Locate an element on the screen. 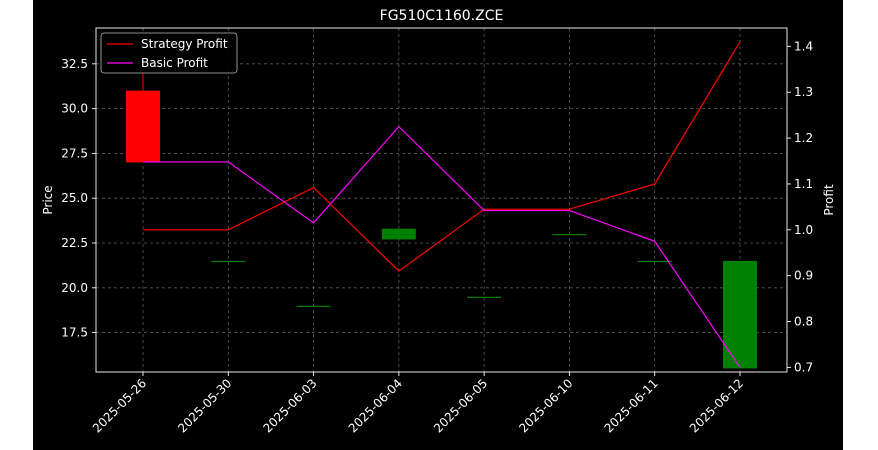  y-right-tick-label: 1.4 is located at coordinates (803, 46).